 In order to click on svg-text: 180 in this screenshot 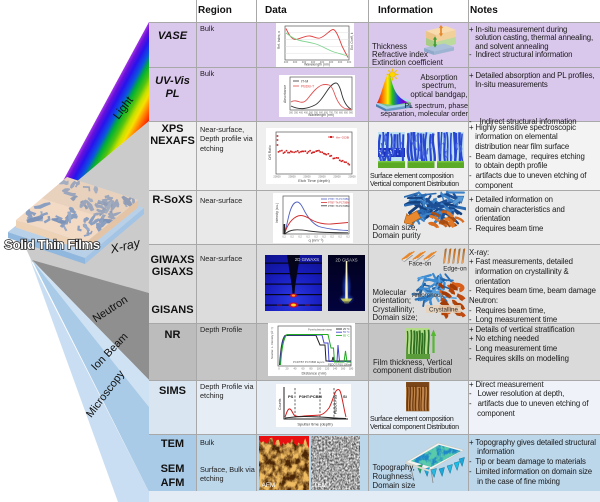, I will do `click(351, 369)`.